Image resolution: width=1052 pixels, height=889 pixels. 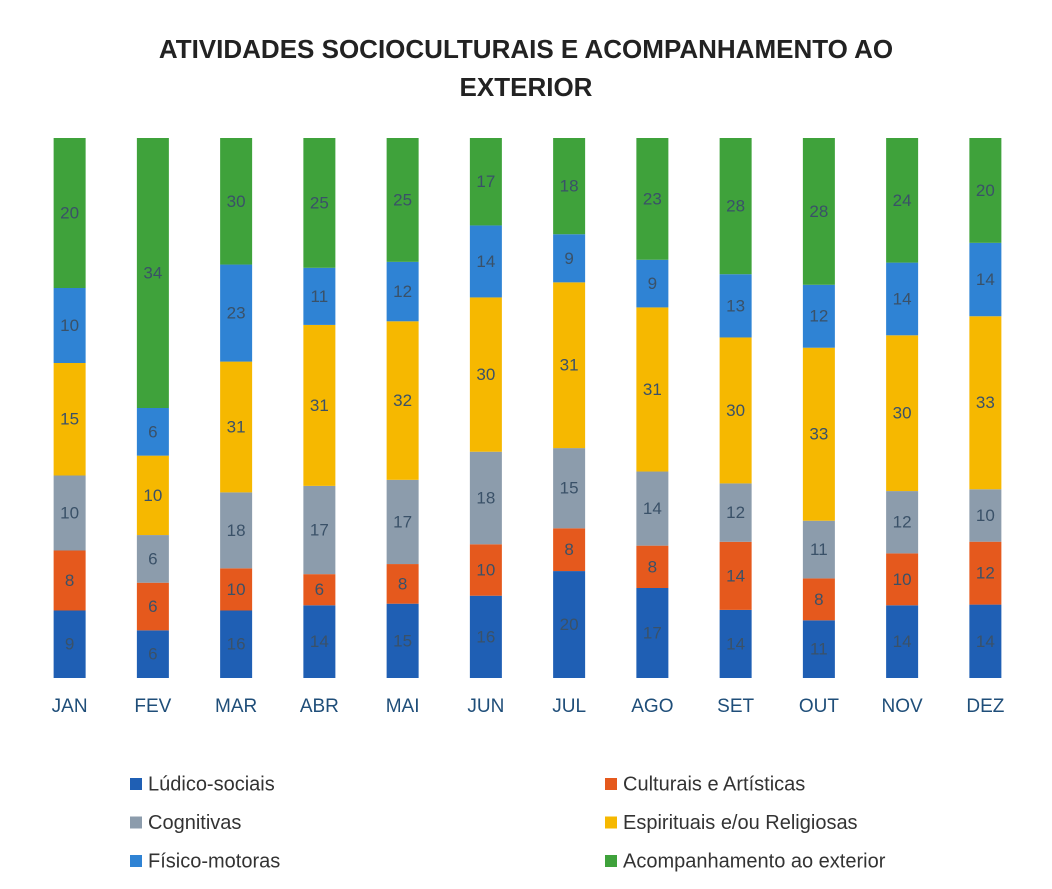 I want to click on legend-label: Cognitivas, so click(x=194, y=823).